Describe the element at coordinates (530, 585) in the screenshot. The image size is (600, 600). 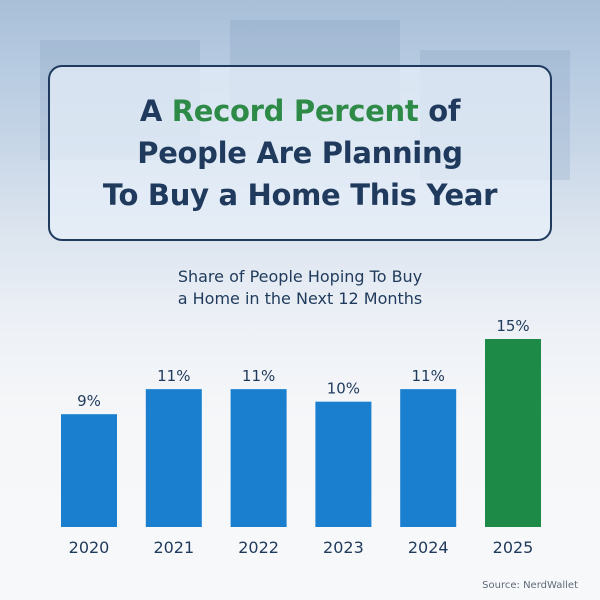
I see `source-note: Source: NerdWallet` at that location.